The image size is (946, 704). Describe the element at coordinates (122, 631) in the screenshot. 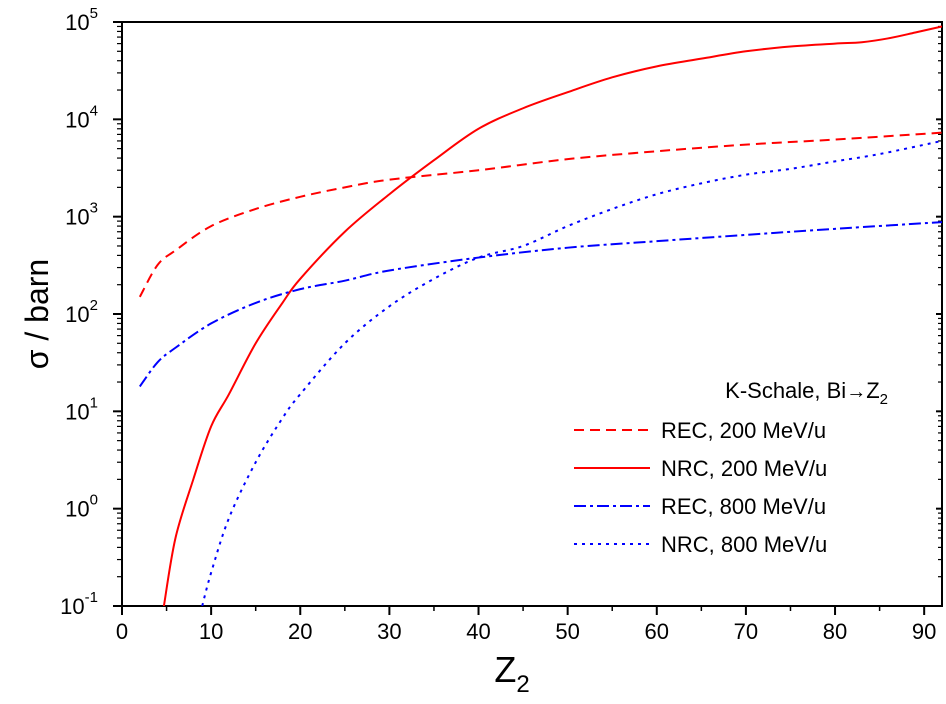

I see `x-tick-label: 0` at that location.